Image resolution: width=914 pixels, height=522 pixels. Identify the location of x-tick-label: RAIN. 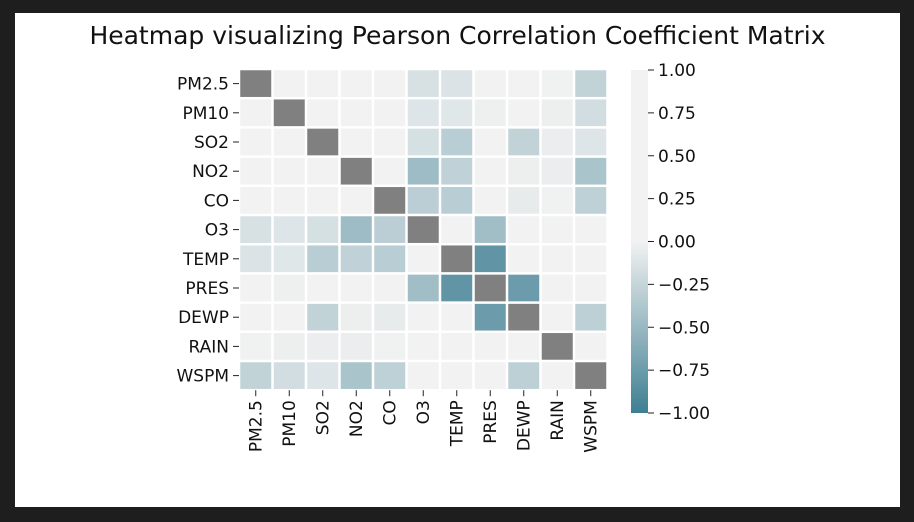
(558, 420).